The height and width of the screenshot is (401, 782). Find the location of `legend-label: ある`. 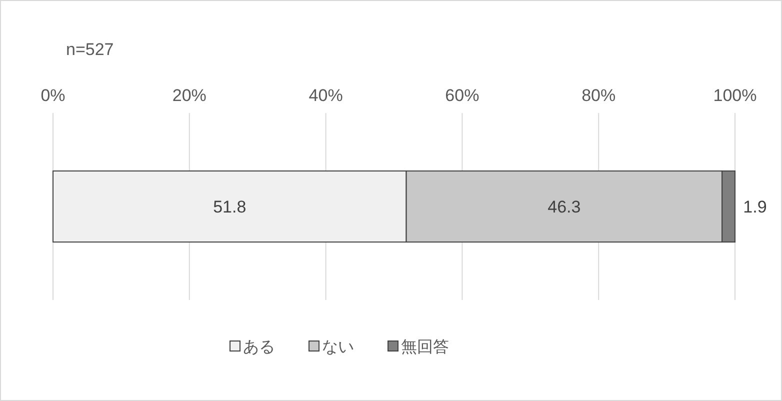

legend-label: ある is located at coordinates (259, 347).